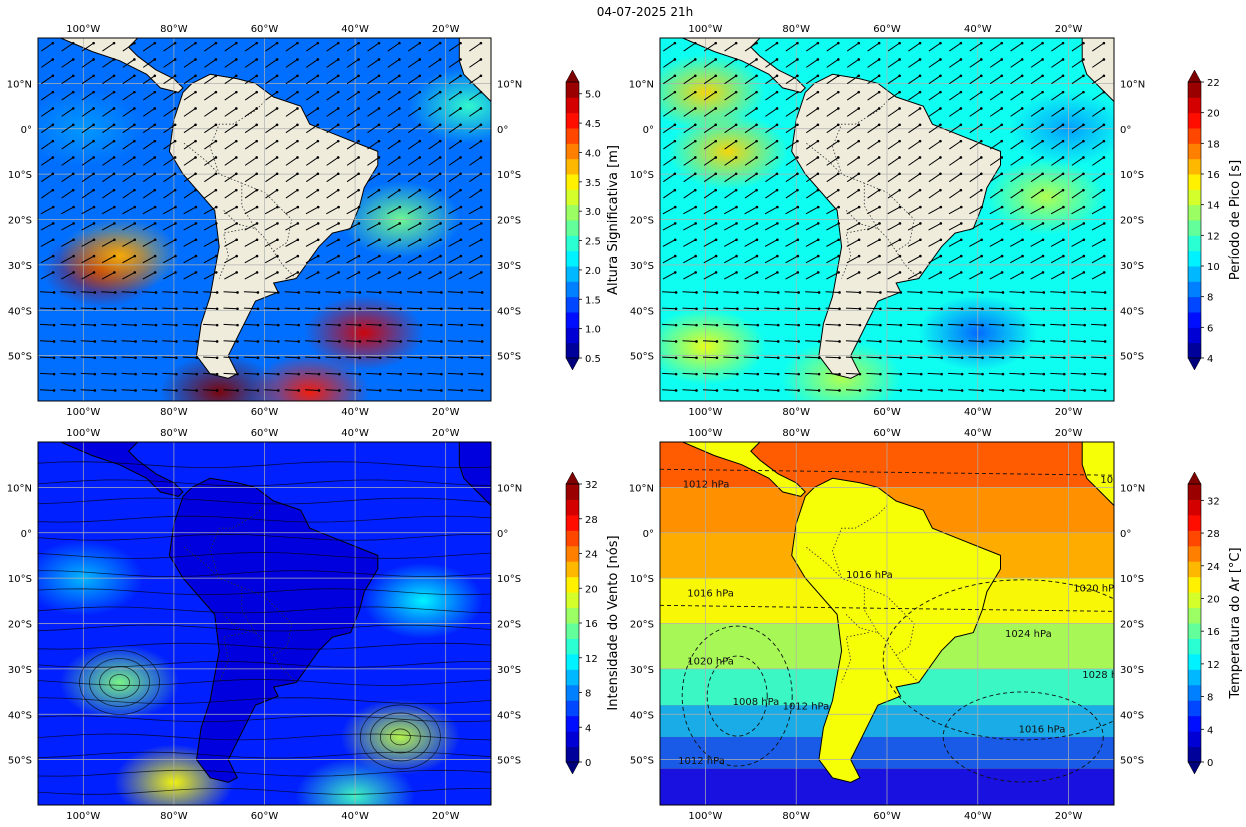 The image size is (1246, 827). I want to click on lat-tick-label-left: 50°S, so click(20, 761).